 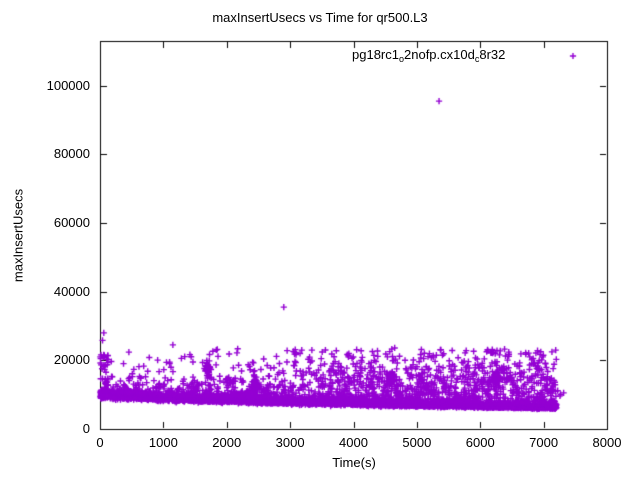 What do you see at coordinates (100, 442) in the screenshot?
I see `x-tick-label: 0` at bounding box center [100, 442].